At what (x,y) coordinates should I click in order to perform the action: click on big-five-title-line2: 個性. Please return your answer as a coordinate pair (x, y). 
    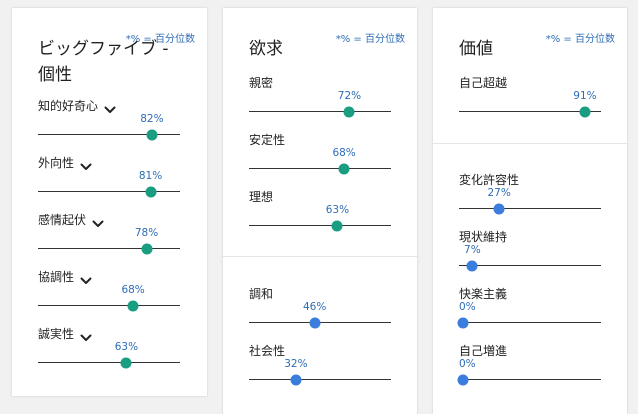
    Looking at the image, I should click on (55, 75).